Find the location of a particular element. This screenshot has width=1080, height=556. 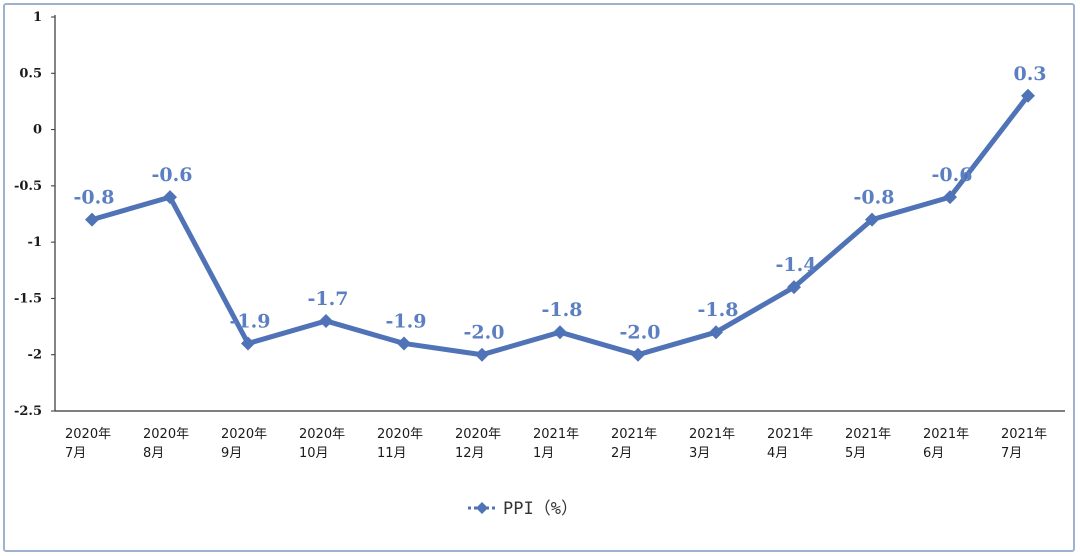

y-tick-label: 0 is located at coordinates (37, 130).